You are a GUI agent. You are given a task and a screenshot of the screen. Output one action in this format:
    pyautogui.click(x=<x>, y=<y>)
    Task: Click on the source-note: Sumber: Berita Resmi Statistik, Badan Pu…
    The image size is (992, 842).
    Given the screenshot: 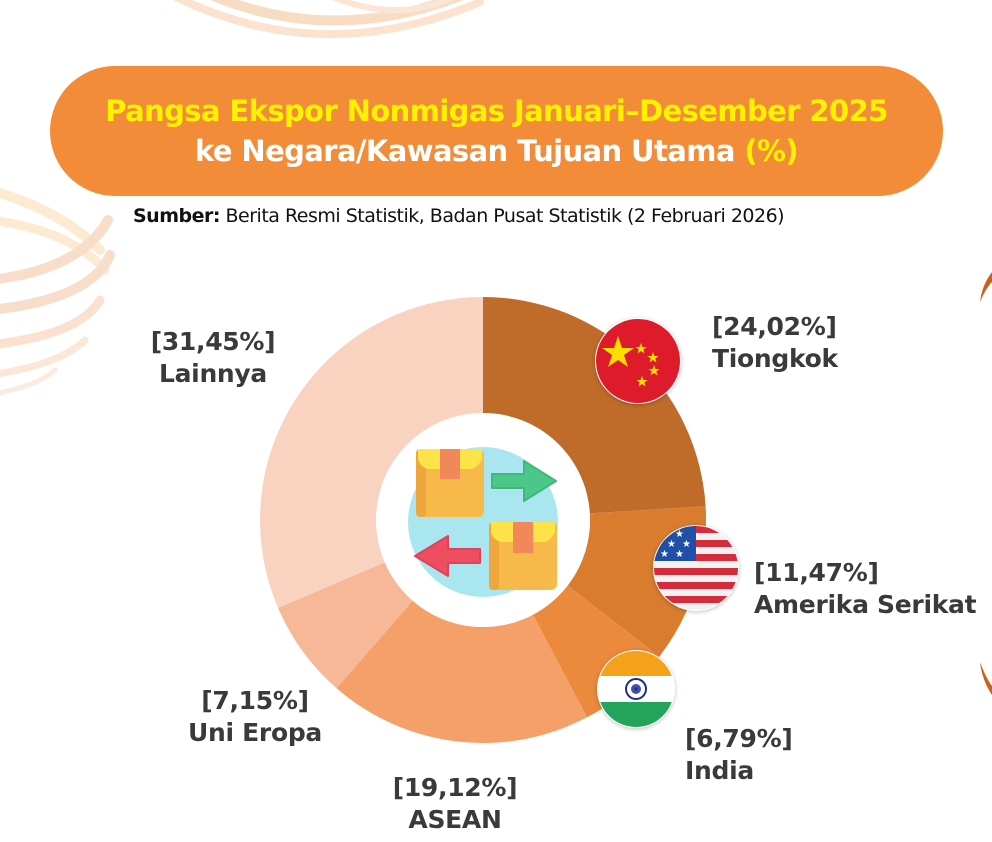 What is the action you would take?
    pyautogui.click(x=513, y=216)
    